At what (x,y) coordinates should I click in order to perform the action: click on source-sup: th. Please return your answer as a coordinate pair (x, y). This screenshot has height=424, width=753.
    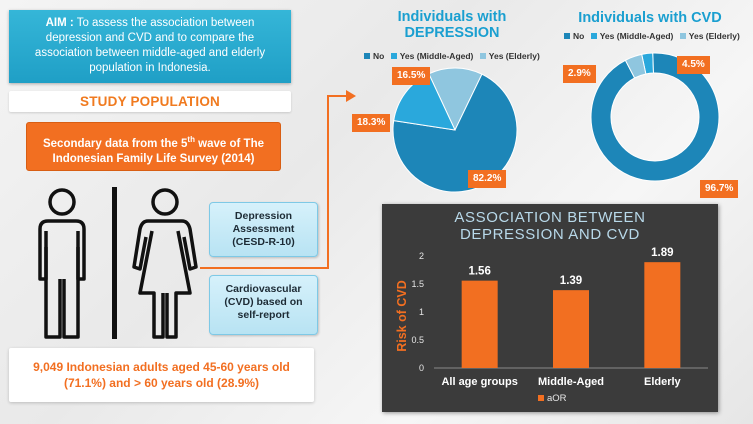
    Looking at the image, I should click on (191, 139).